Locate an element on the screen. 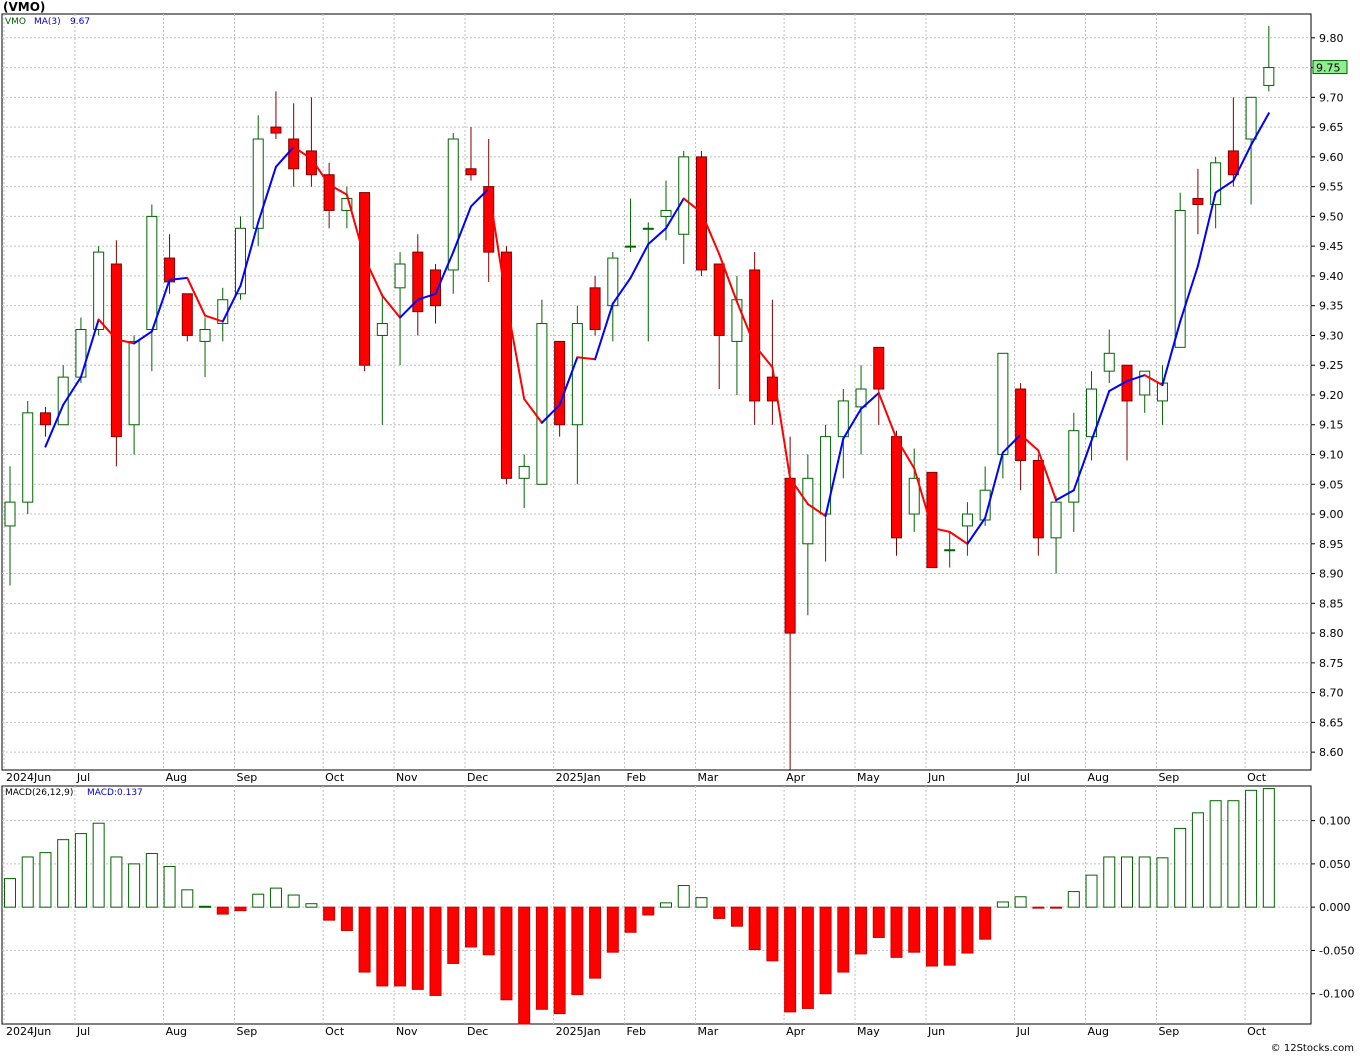 Image resolution: width=1360 pixels, height=1056 pixels. price-tick-label: 9.40 is located at coordinates (1331, 276).